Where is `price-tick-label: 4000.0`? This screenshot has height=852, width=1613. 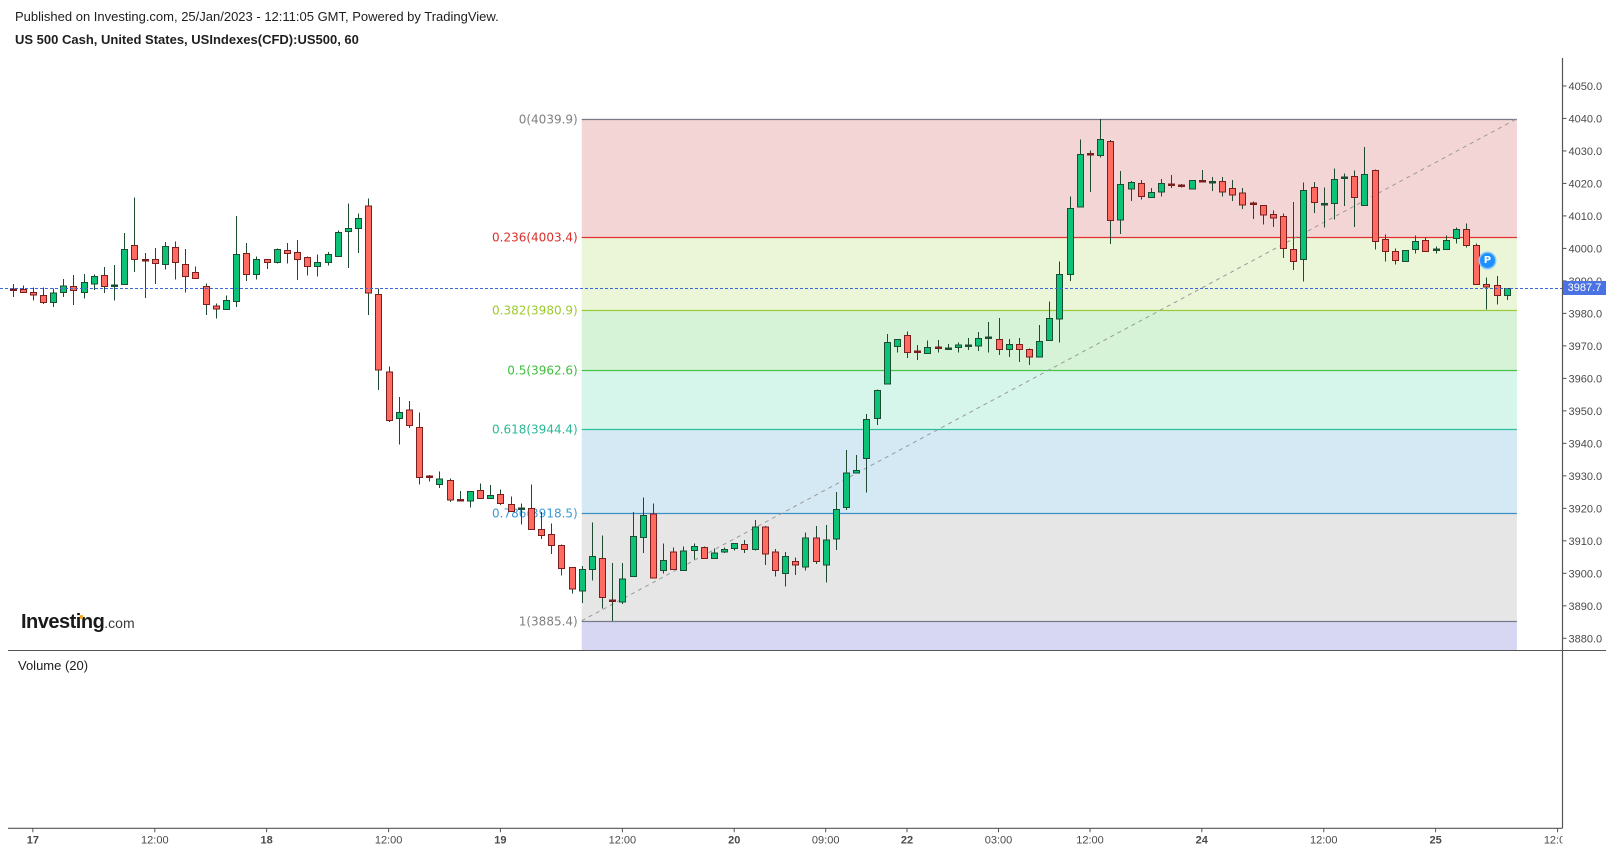 price-tick-label: 4000.0 is located at coordinates (1586, 249).